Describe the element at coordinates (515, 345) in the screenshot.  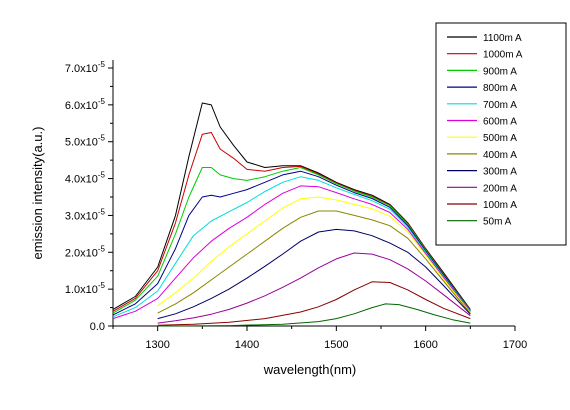
I see `x-tick-label: 1700` at that location.